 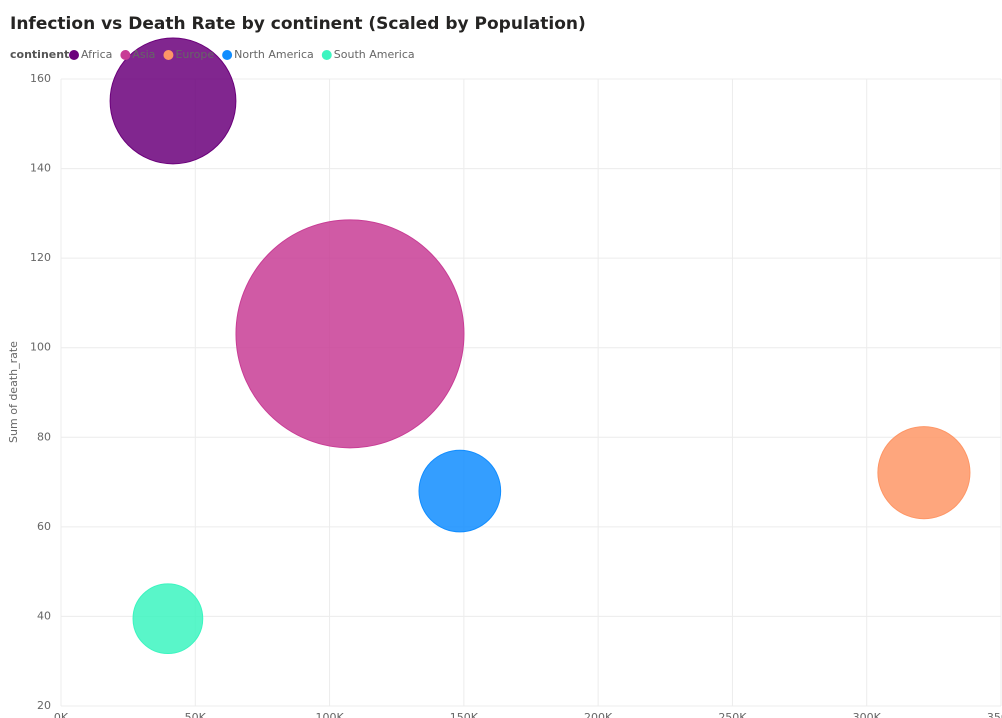 What do you see at coordinates (374, 54) in the screenshot?
I see `legend-label: South America` at bounding box center [374, 54].